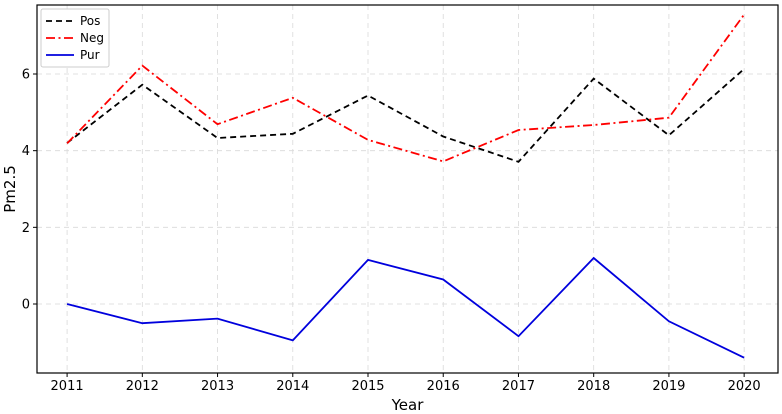 This screenshot has height=414, width=782. I want to click on x-tick-label: 2014, so click(292, 386).